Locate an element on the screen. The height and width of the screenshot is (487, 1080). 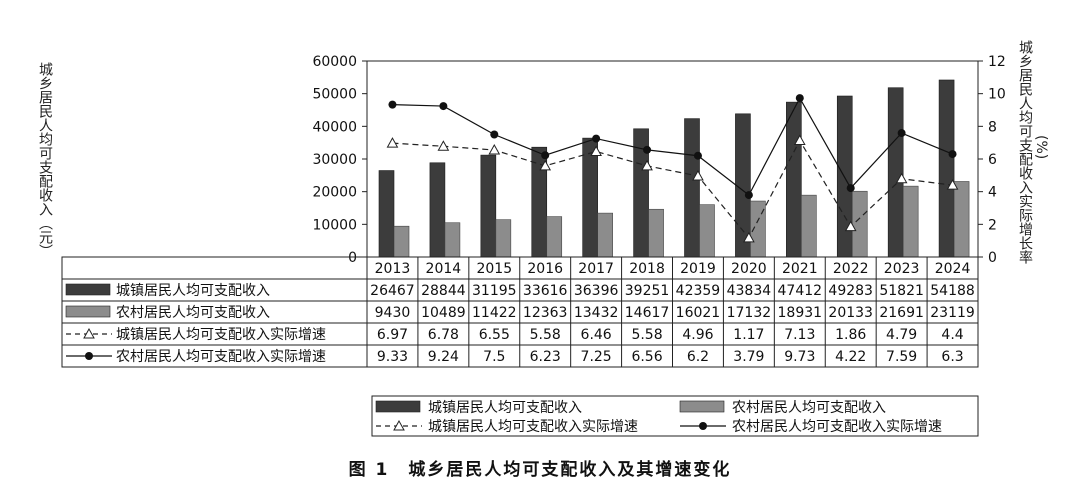
table-value-label: 42359 is located at coordinates (698, 291).